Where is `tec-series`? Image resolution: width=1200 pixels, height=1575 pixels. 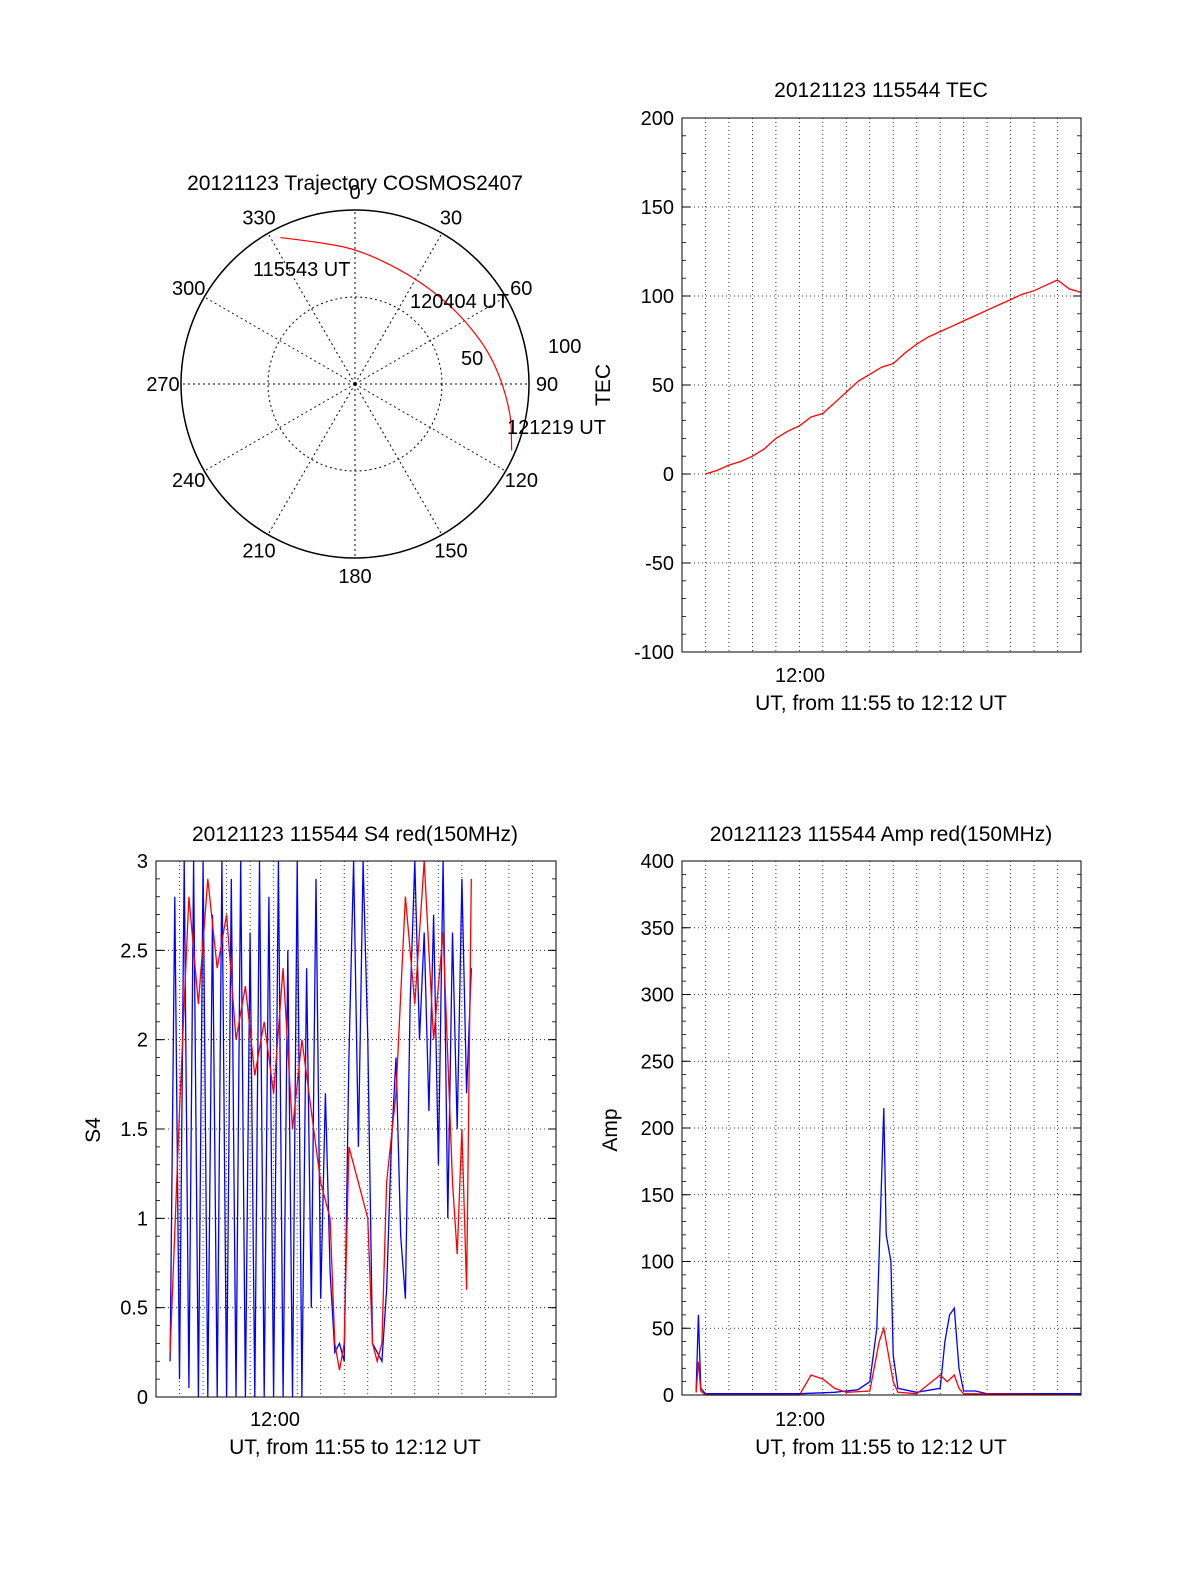
tec-series is located at coordinates (893, 377).